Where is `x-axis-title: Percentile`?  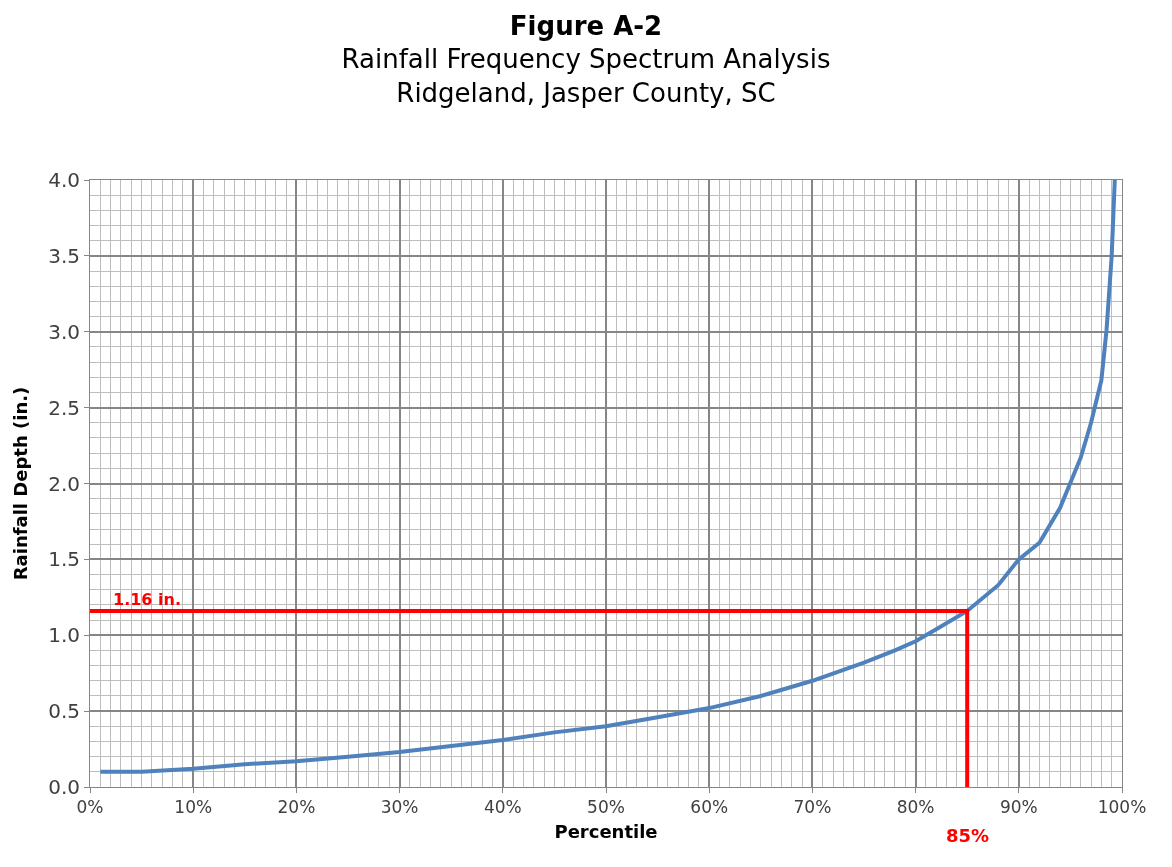
x-axis-title: Percentile is located at coordinates (606, 831).